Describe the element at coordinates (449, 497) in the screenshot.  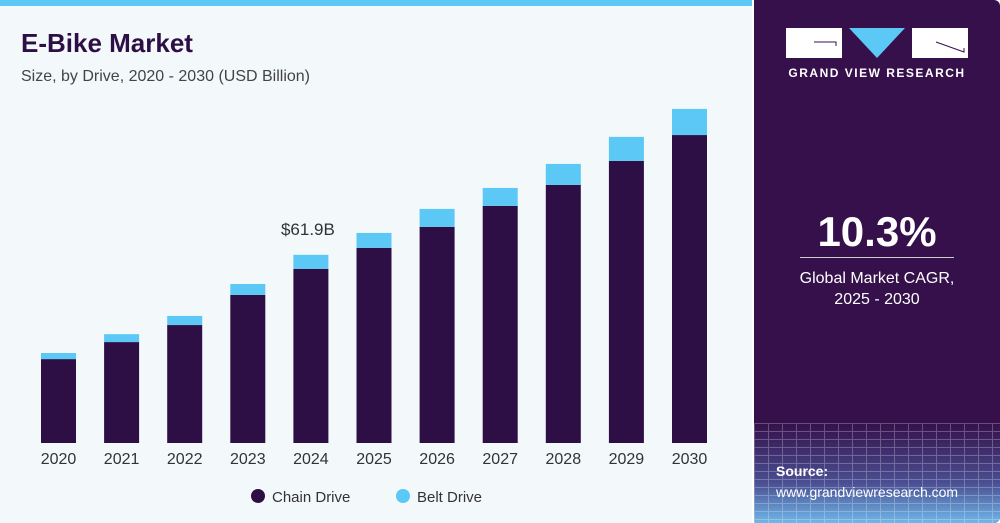
I see `legend-label: Belt Drive` at that location.